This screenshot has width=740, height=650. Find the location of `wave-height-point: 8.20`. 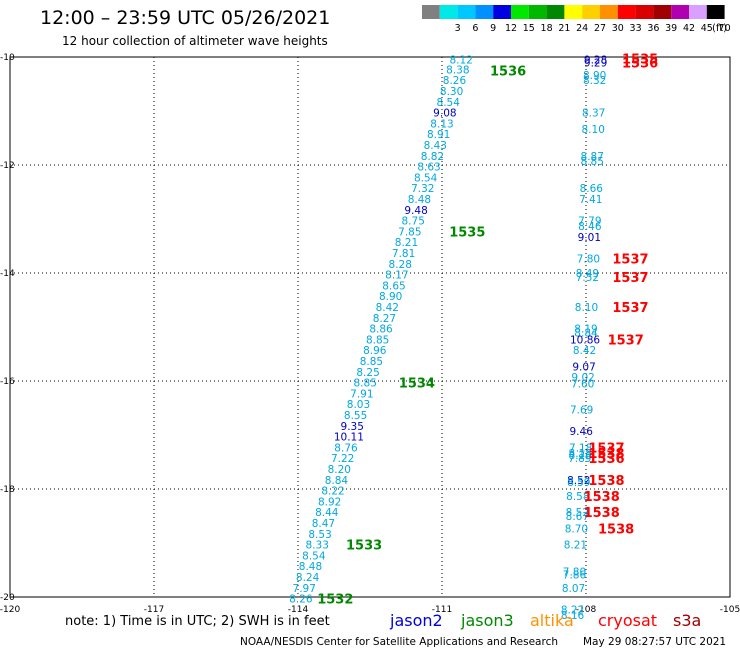

wave-height-point: 8.20 is located at coordinates (339, 470).